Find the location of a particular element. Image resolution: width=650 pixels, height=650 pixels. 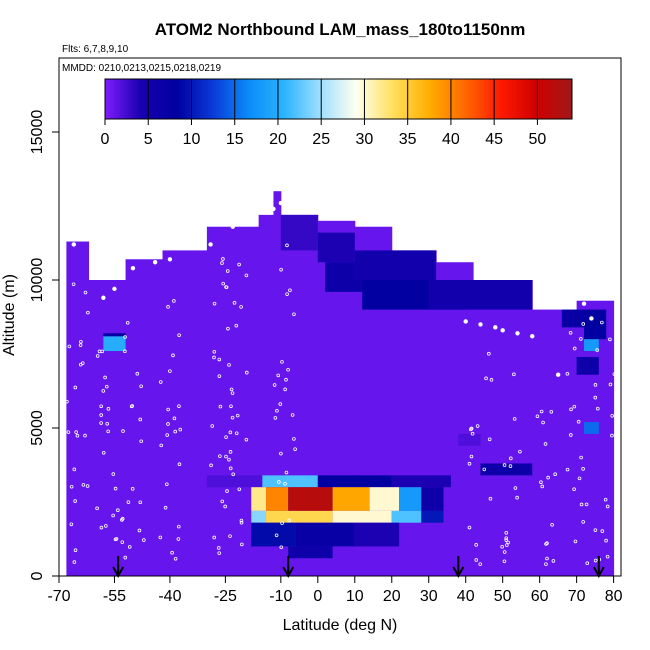

colorbar-tick-label: 45 is located at coordinates (494, 139).